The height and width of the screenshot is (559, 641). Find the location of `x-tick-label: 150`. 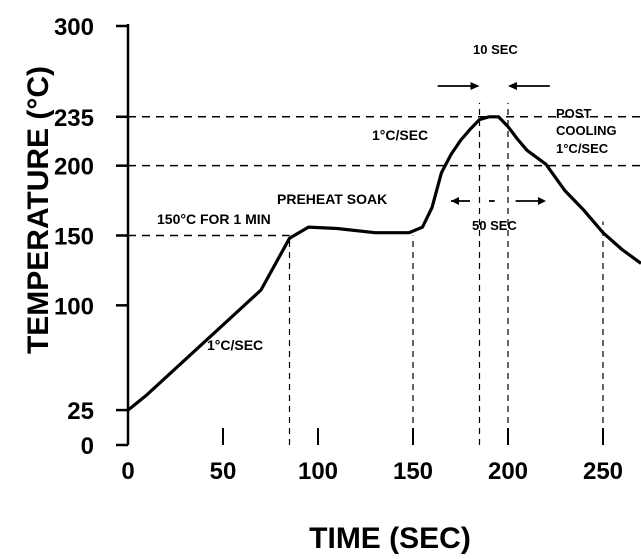

x-tick-label: 150 is located at coordinates (413, 471).